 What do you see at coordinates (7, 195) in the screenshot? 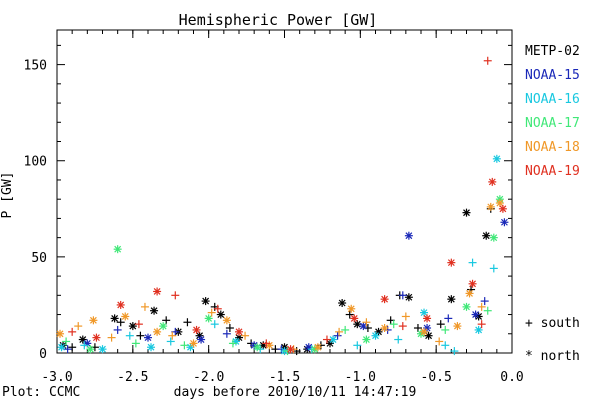
I see `y-axis-label: P [GW]` at bounding box center [7, 195].